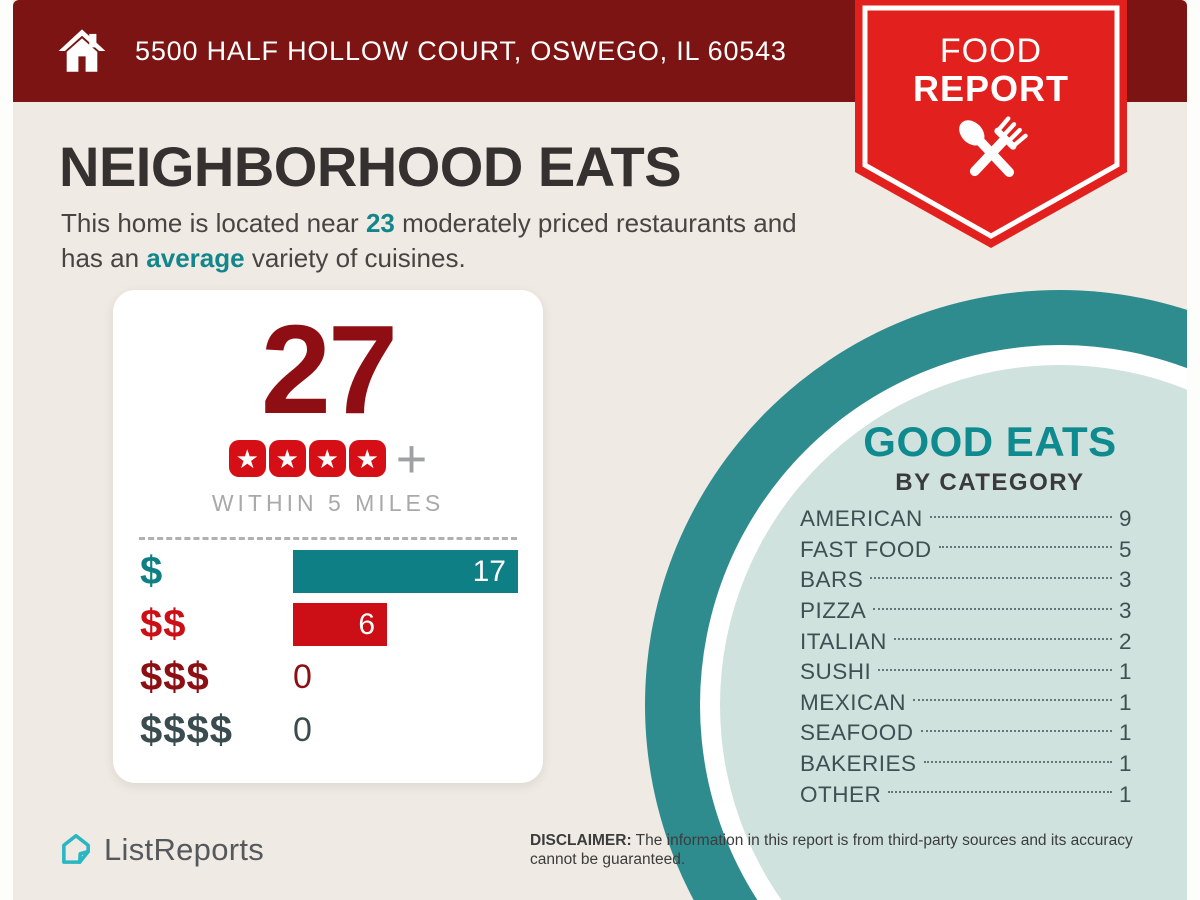  Describe the element at coordinates (355, 258) in the screenshot. I see `subtitle-segment: variety of cuisines.` at that location.